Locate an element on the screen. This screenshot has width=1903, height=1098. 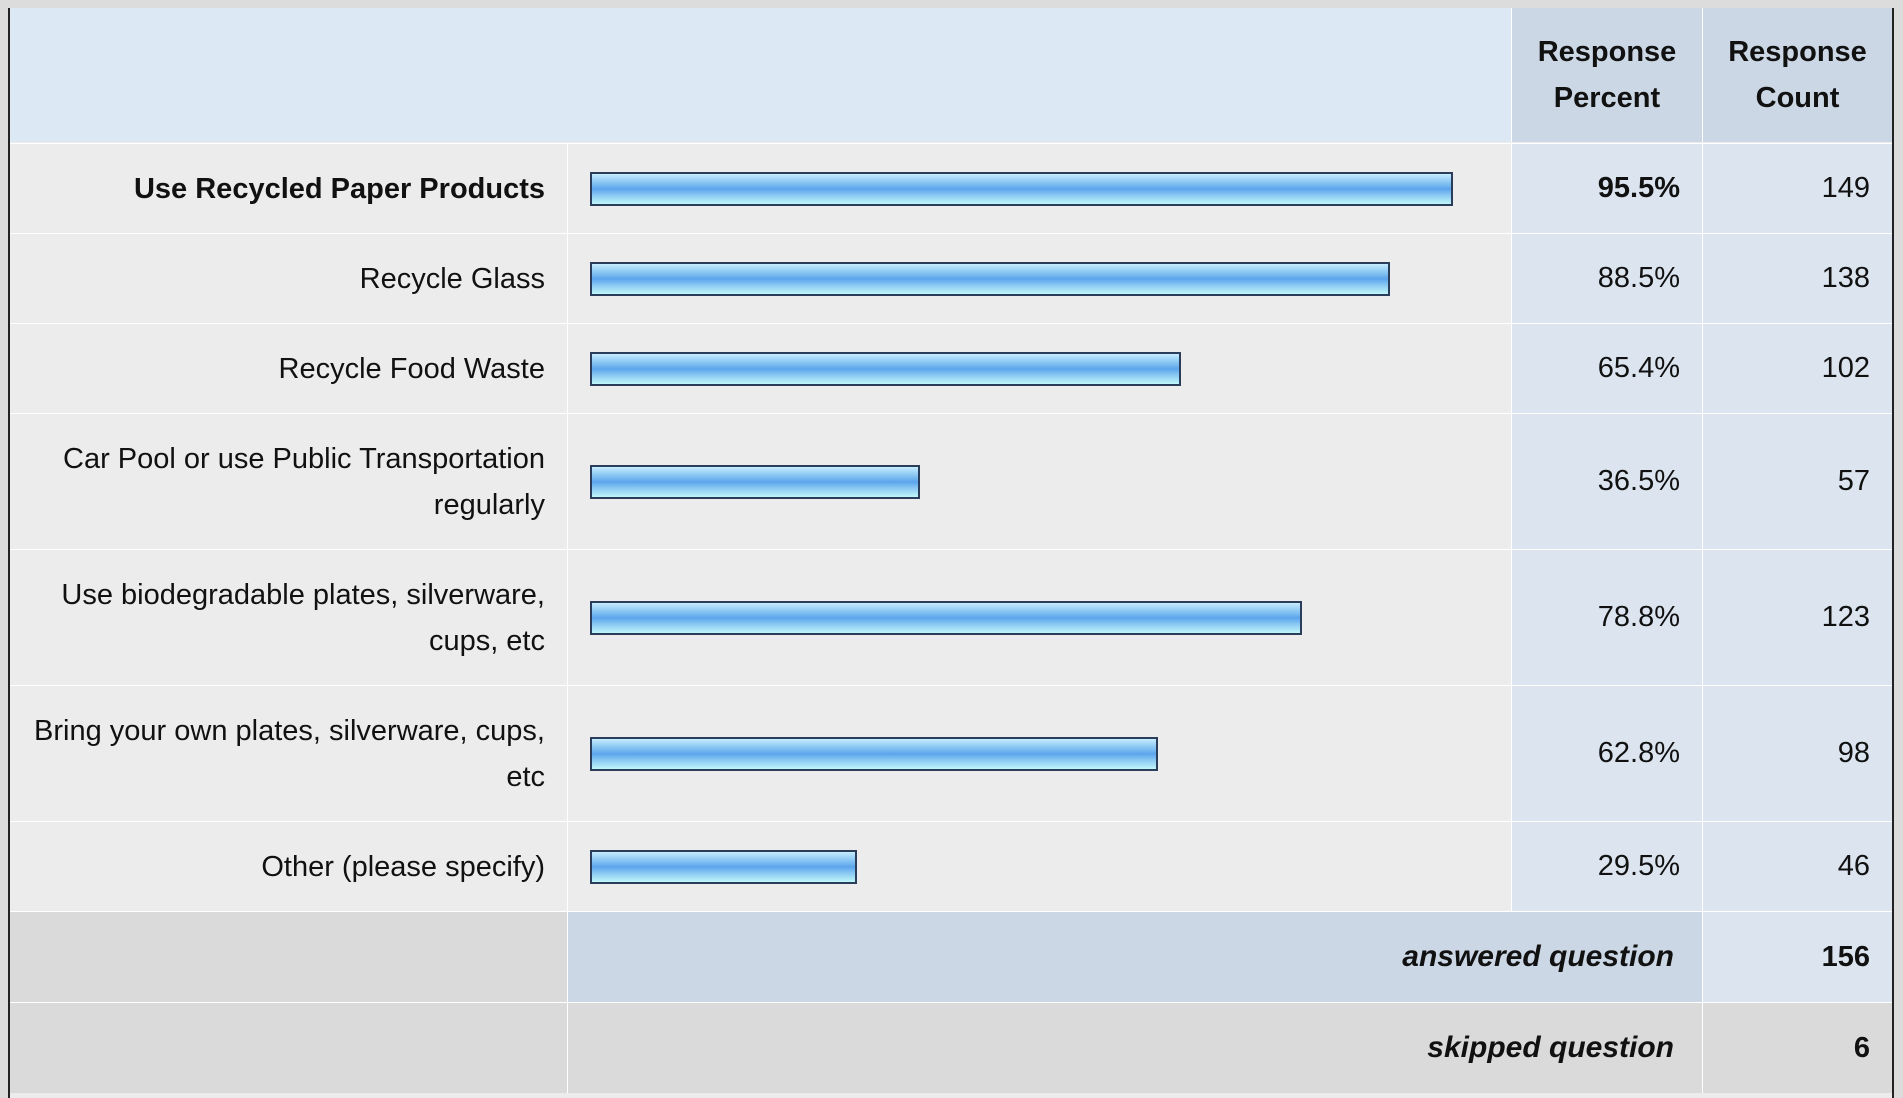
response-percent: 36.5% is located at coordinates (1606, 481).